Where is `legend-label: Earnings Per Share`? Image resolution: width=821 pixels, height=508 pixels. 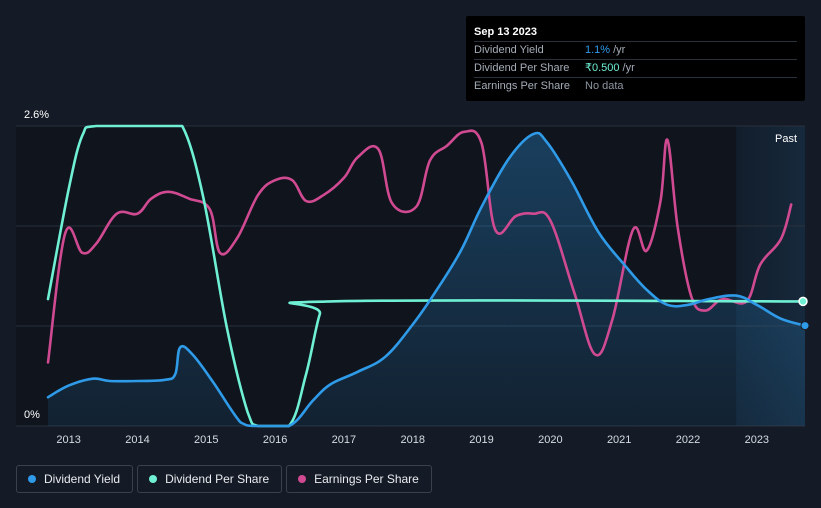
legend-label: Earnings Per Share is located at coordinates (366, 479).